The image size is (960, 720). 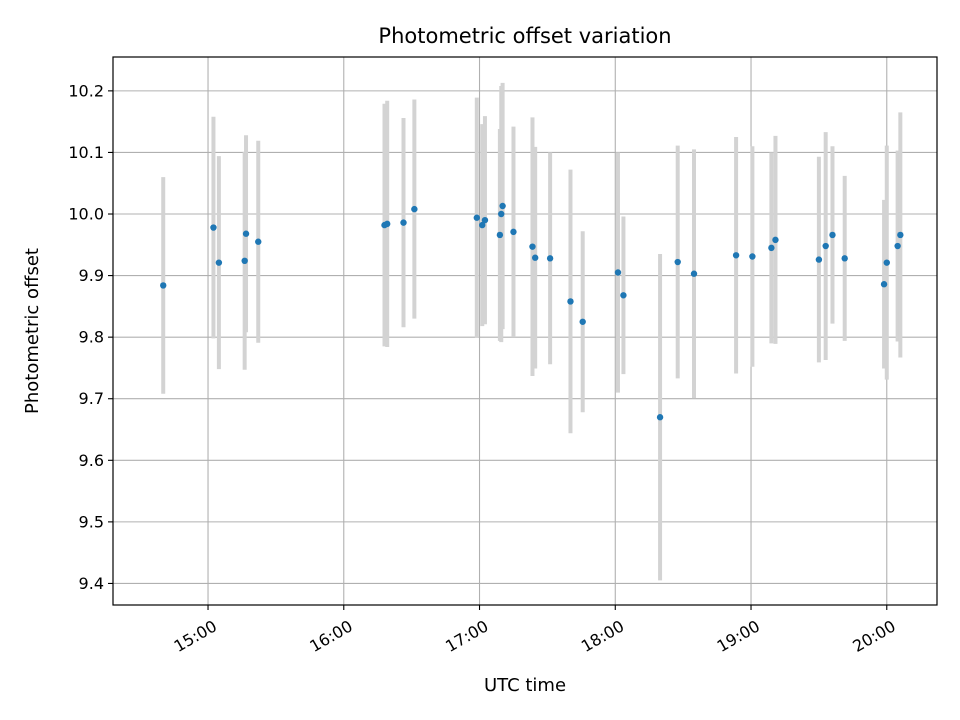 I want to click on y-tick-label: 9.8, so click(x=91, y=337).